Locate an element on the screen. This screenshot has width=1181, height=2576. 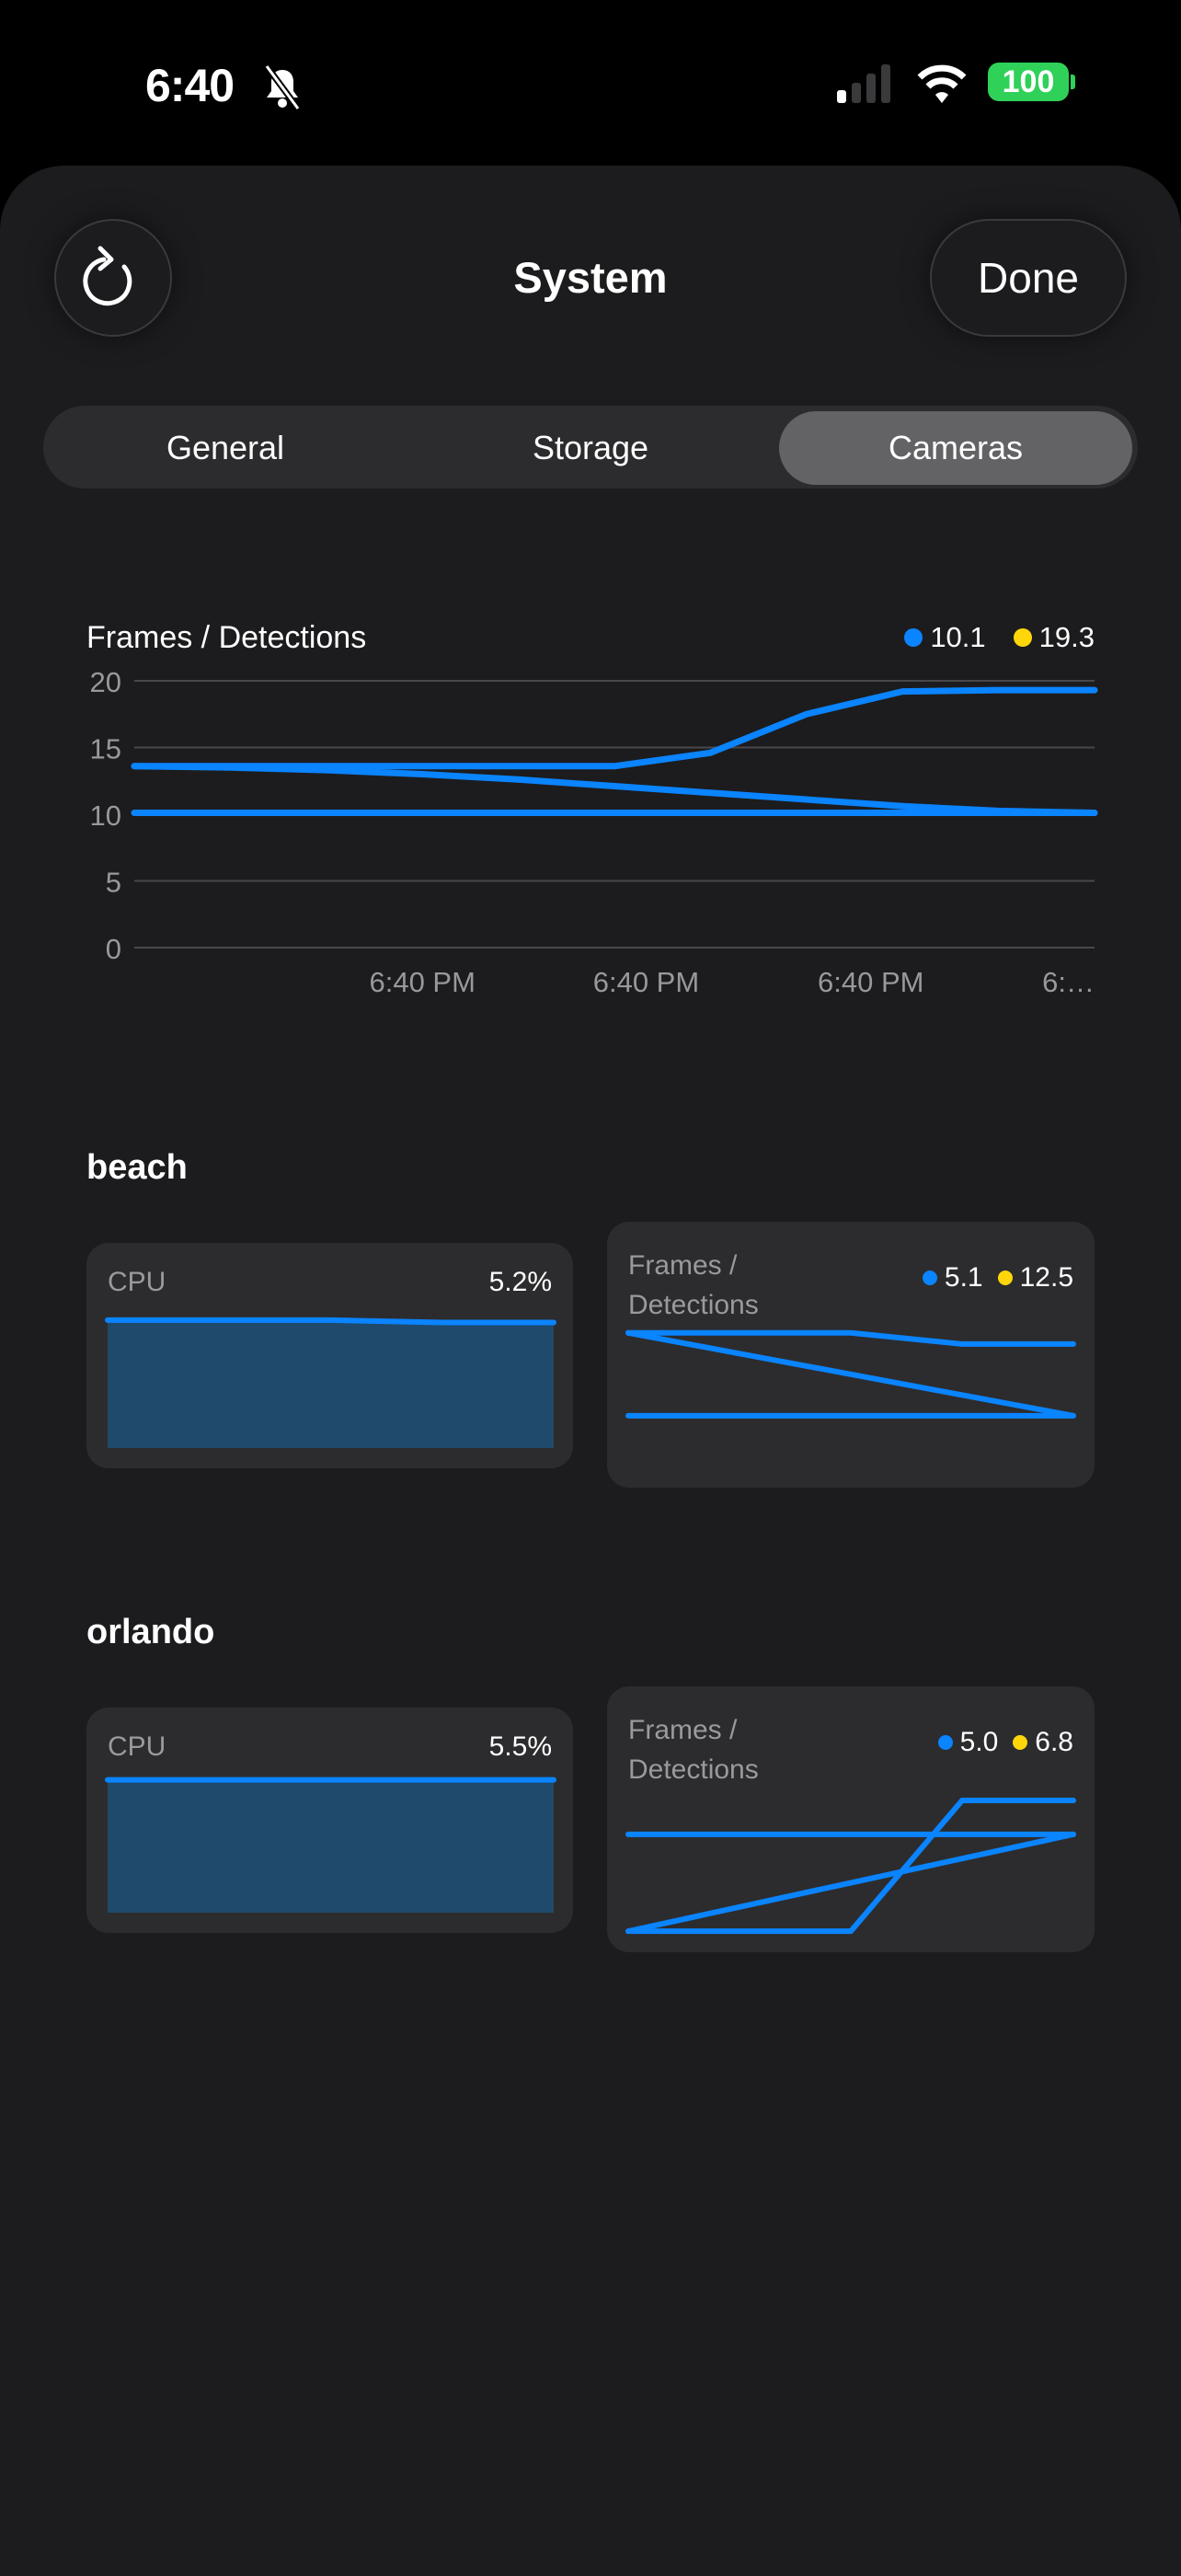
bell-slash-icon is located at coordinates (282, 87).